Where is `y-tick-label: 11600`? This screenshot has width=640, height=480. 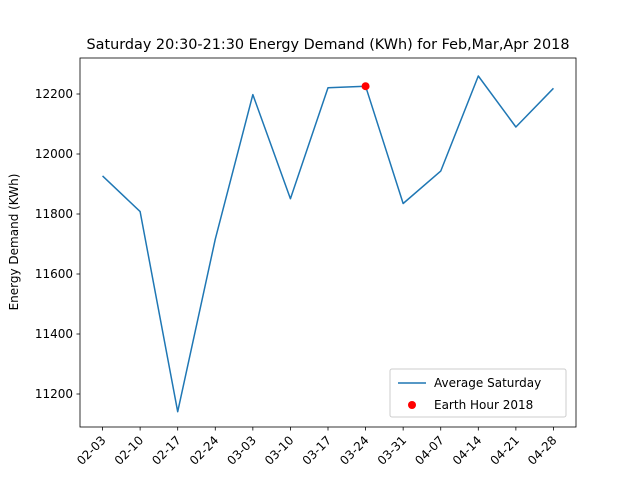
y-tick-label: 11600 is located at coordinates (54, 274).